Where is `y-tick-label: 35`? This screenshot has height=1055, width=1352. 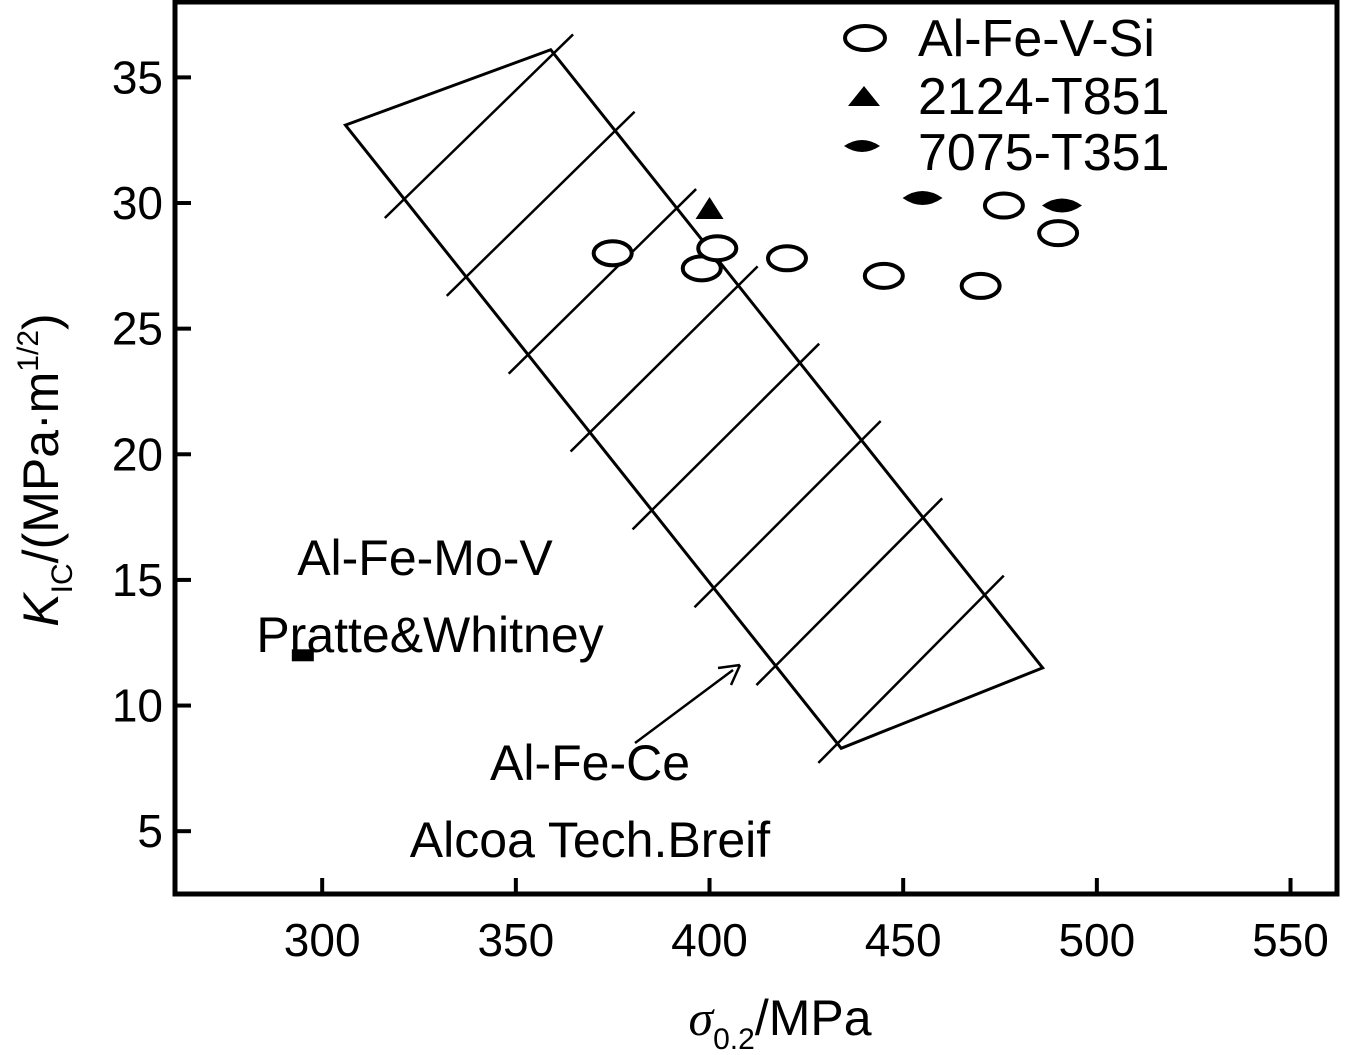
y-tick-label: 35 is located at coordinates (137, 77).